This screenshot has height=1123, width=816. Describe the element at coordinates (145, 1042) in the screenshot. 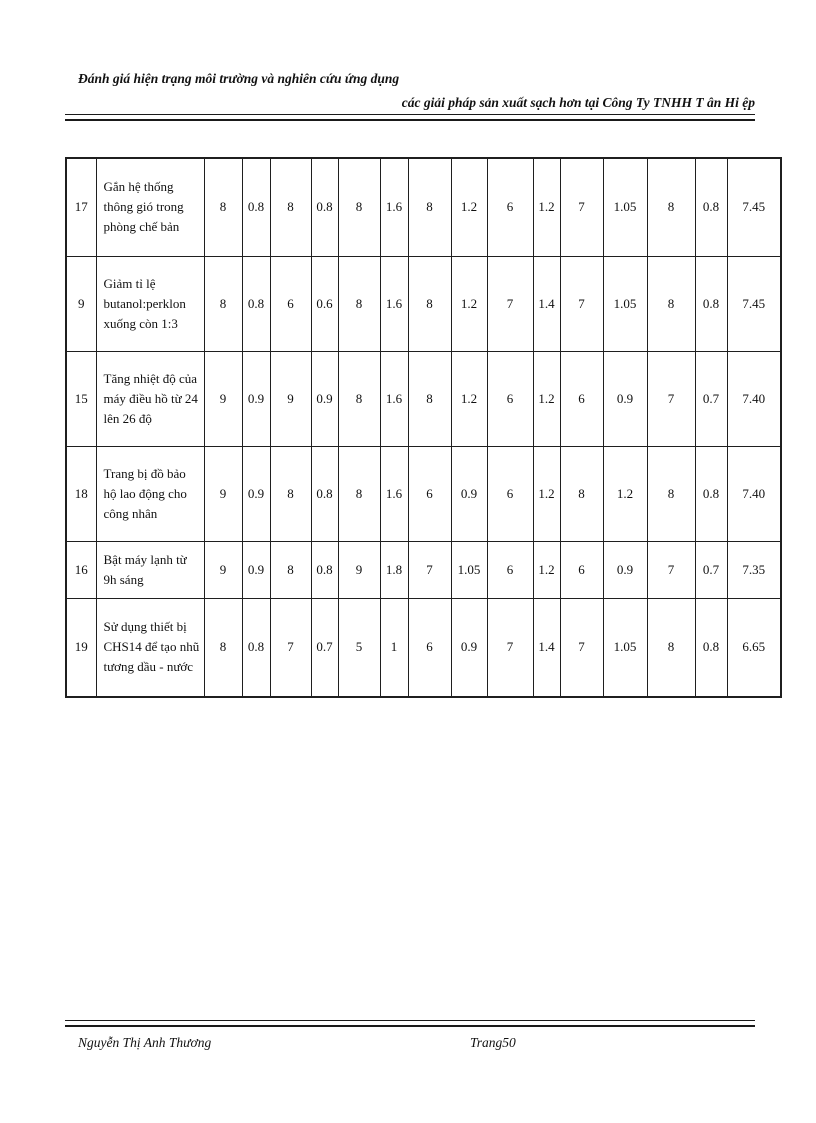

I see `footer-author: Nguyễn Thị Anh Thương` at that location.